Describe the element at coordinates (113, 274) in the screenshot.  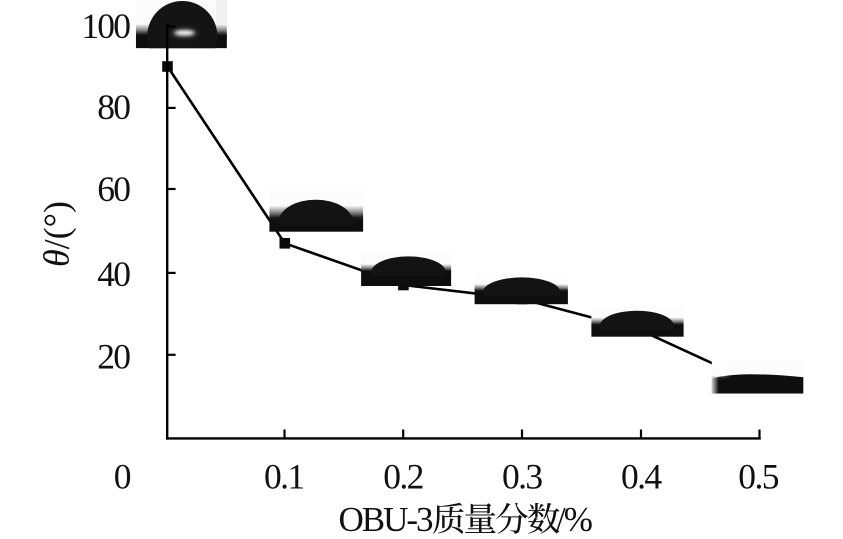
I see `svg-text: 40` at that location.